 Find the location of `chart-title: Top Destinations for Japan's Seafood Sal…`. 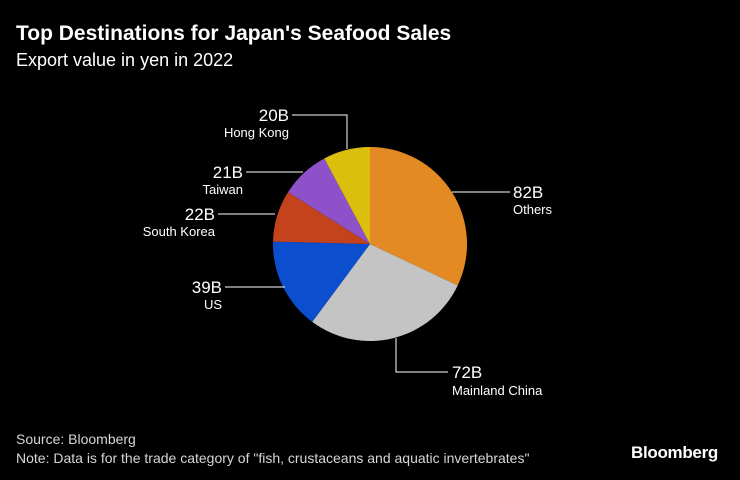

chart-title: Top Destinations for Japan's Seafood Sal… is located at coordinates (234, 33).